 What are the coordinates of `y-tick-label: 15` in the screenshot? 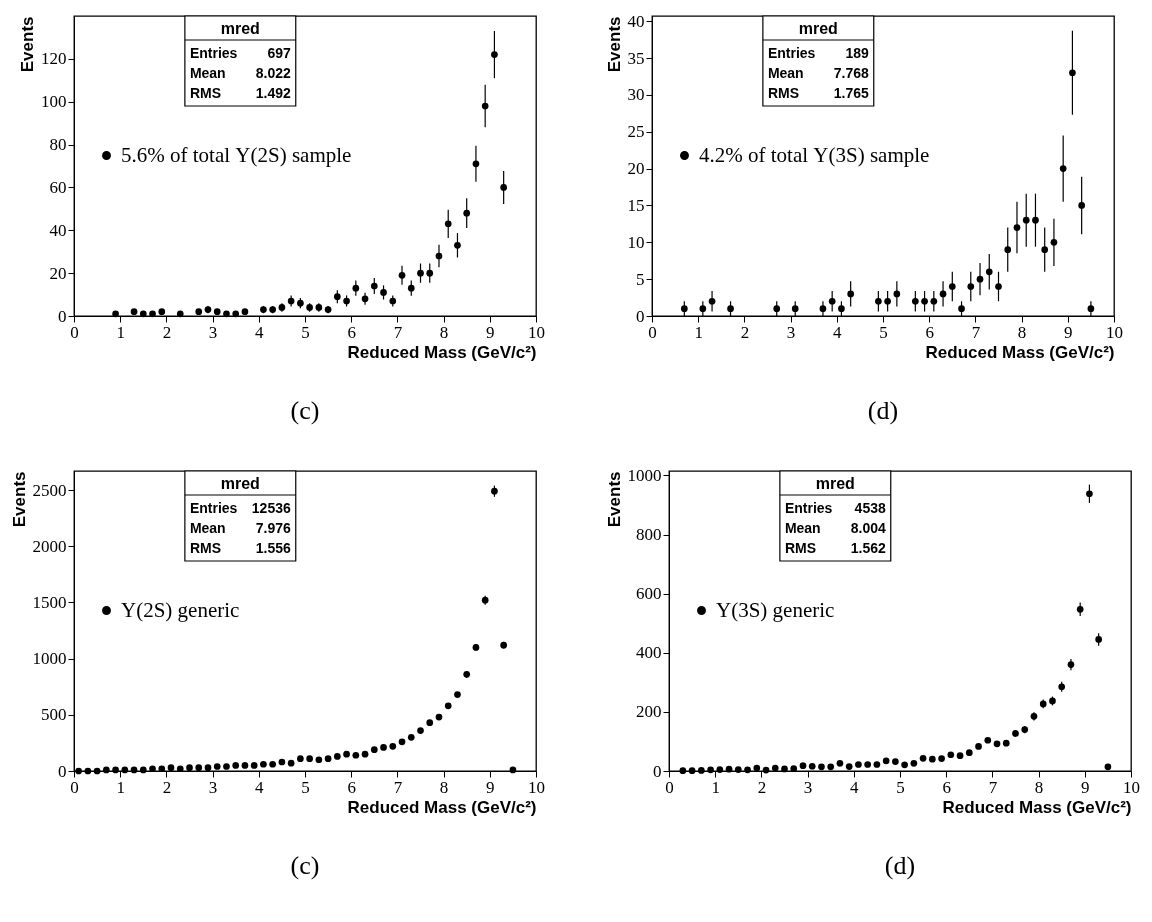 It's located at (636, 205).